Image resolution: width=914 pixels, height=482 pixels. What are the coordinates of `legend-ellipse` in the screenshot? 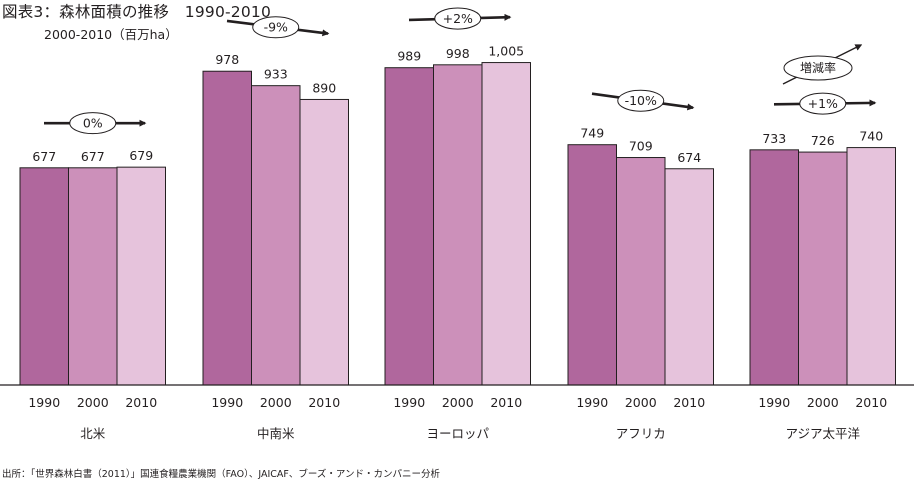 It's located at (818, 68).